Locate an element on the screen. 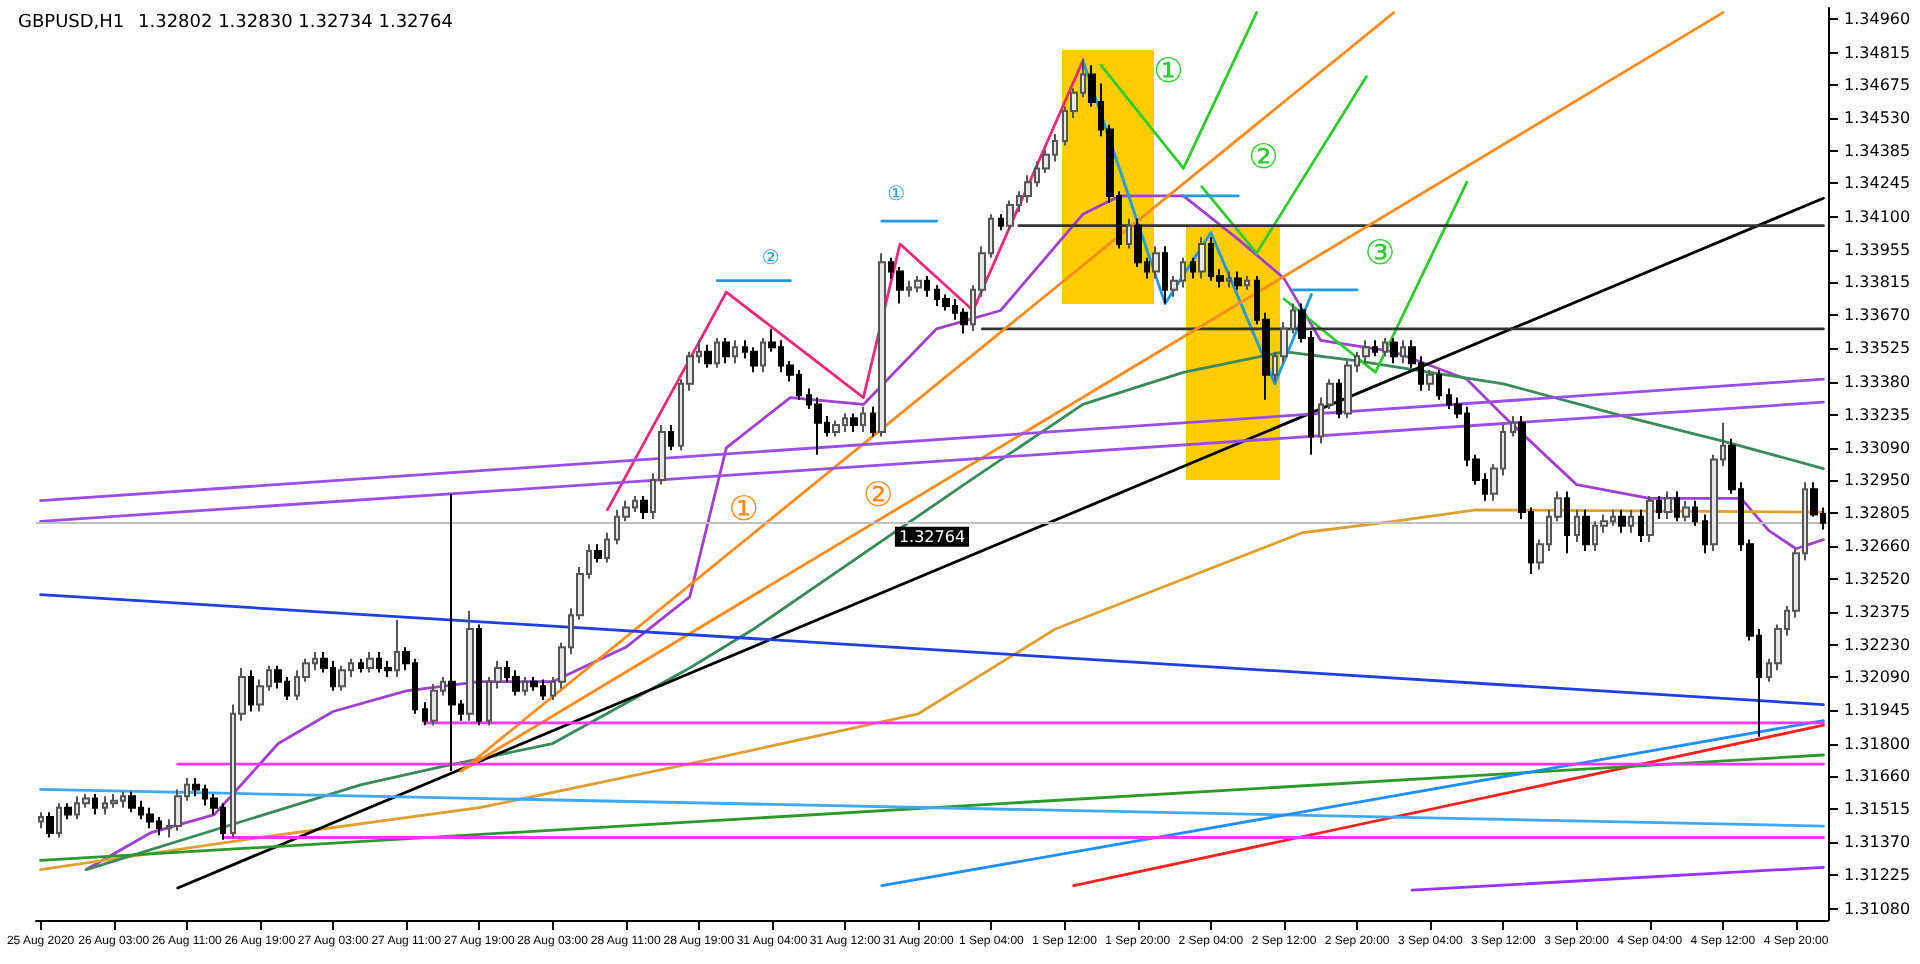  y-tick-label: 1.32230 is located at coordinates (1877, 645).